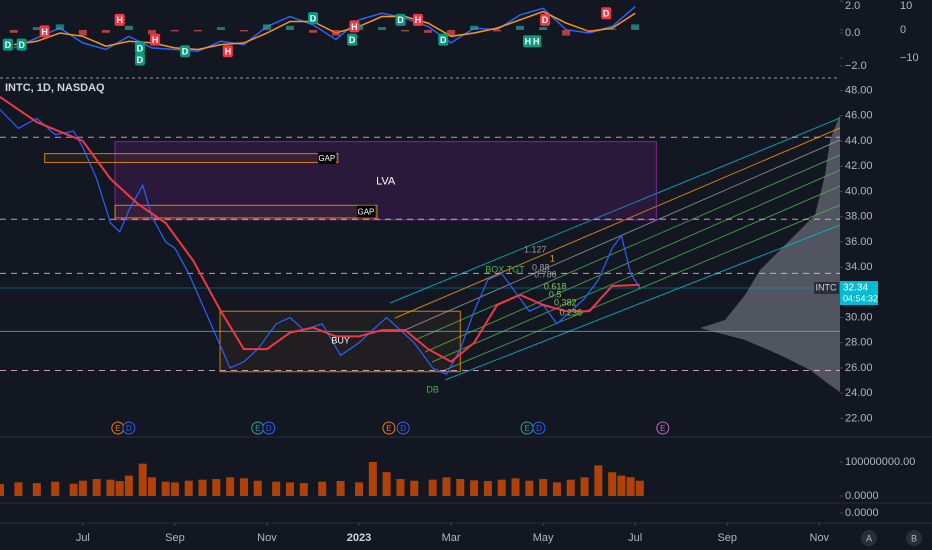 The height and width of the screenshot is (550, 932). I want to click on annotation: 0.5, so click(555, 294).